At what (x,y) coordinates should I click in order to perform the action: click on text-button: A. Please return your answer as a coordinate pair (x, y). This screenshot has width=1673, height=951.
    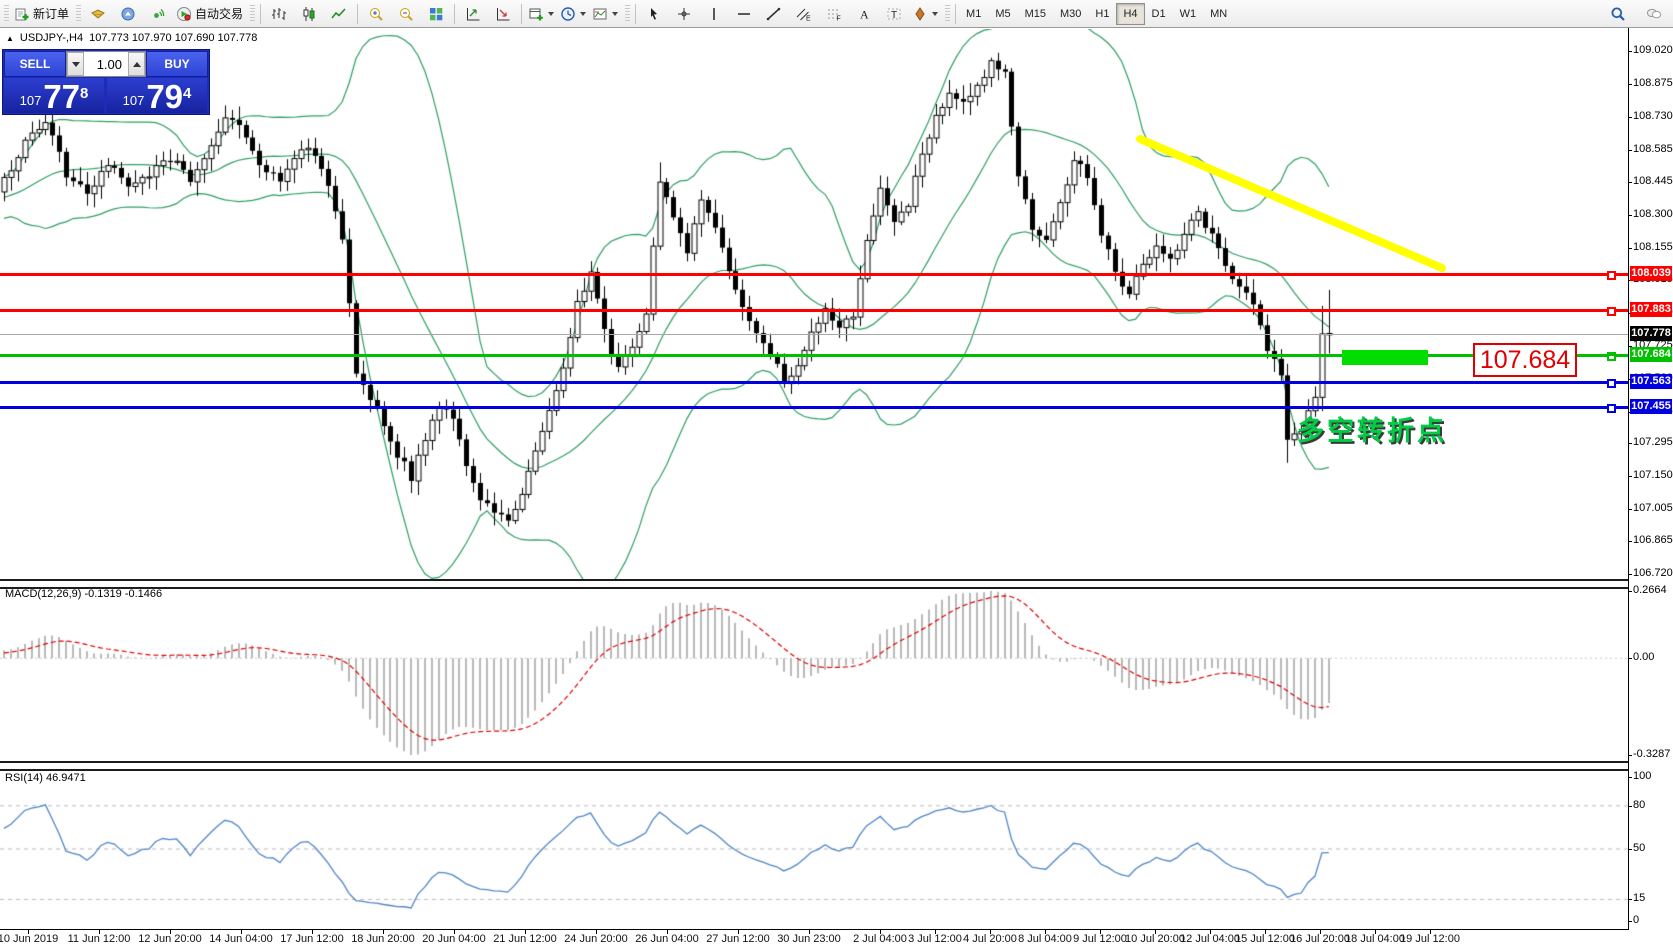
    Looking at the image, I should click on (864, 14).